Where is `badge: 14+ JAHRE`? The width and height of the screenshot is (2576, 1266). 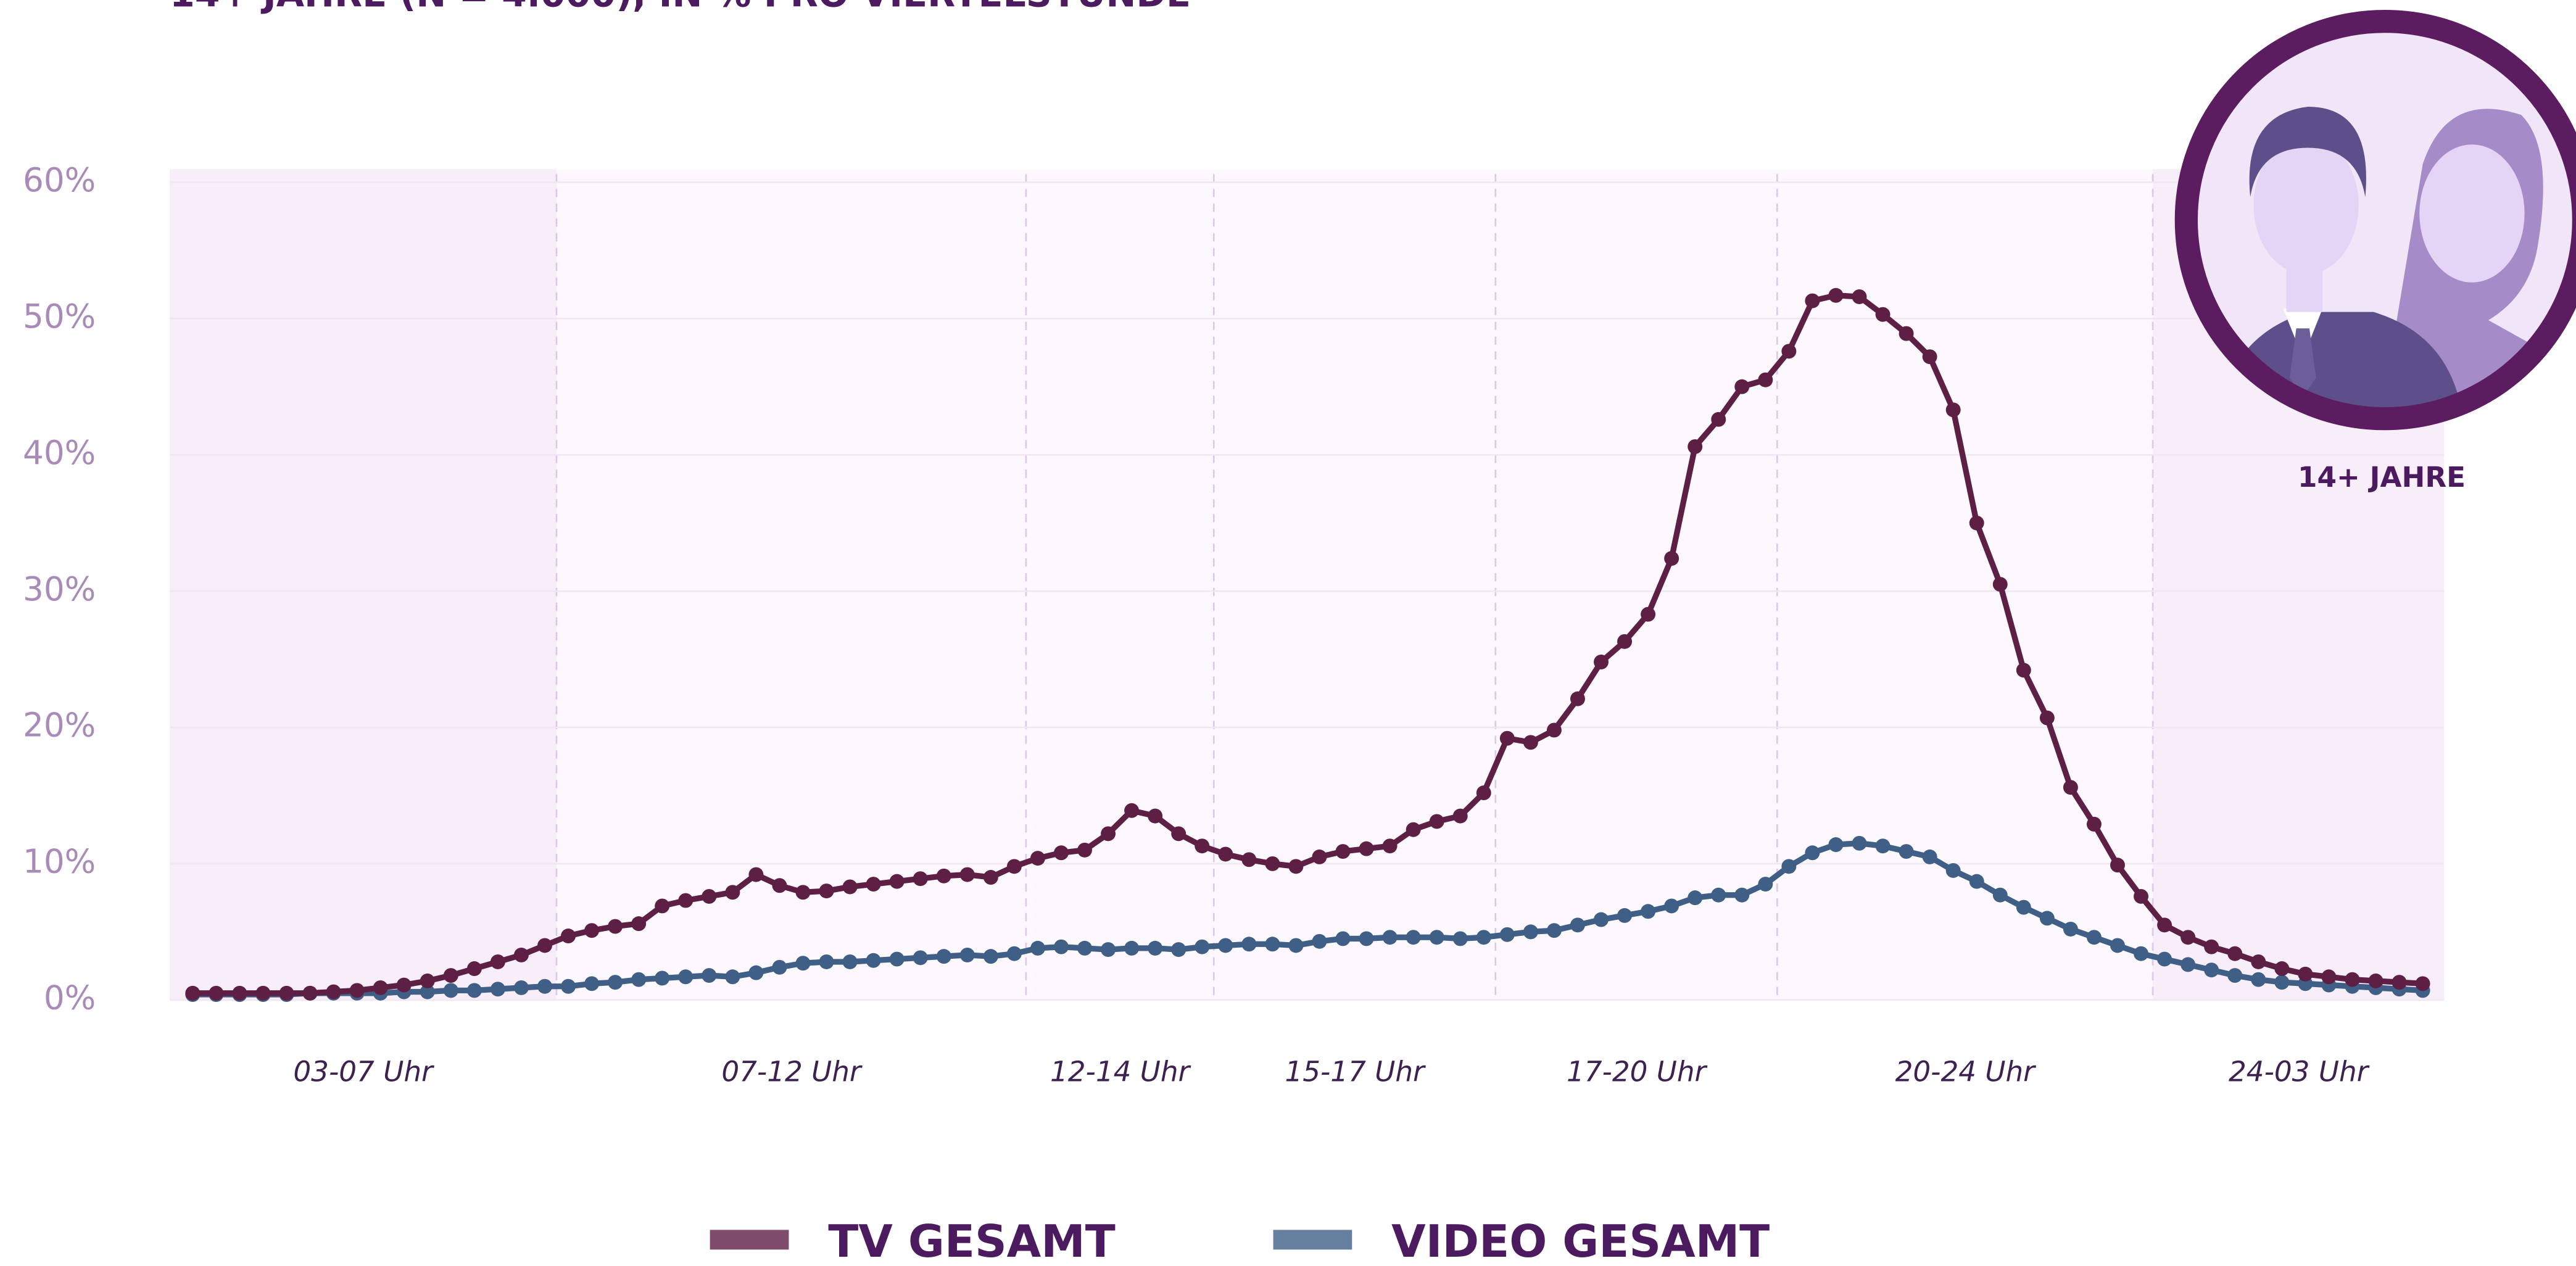
badge: 14+ JAHRE is located at coordinates (2375, 252).